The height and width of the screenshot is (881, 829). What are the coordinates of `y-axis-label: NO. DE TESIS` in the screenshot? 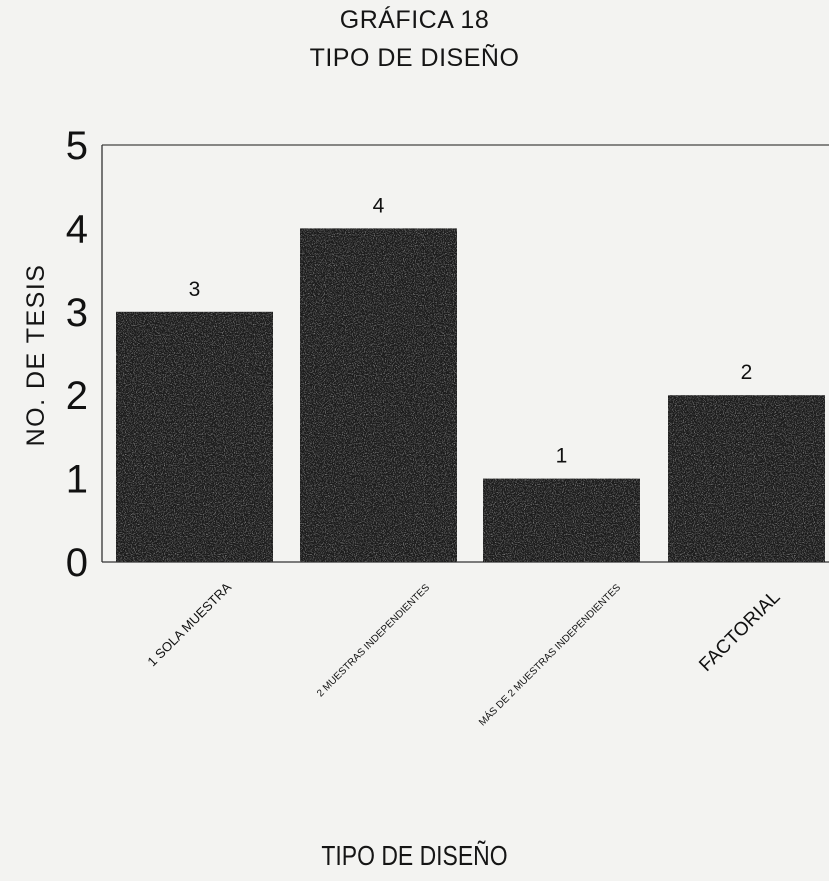 It's located at (36, 355).